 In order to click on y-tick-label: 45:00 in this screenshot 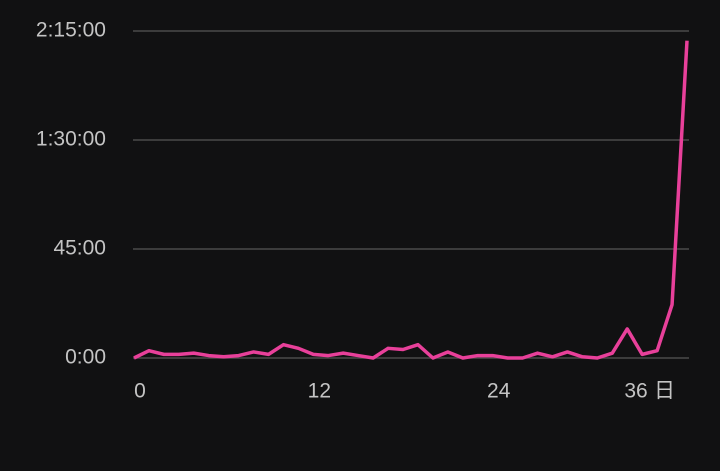, I will do `click(79, 248)`.